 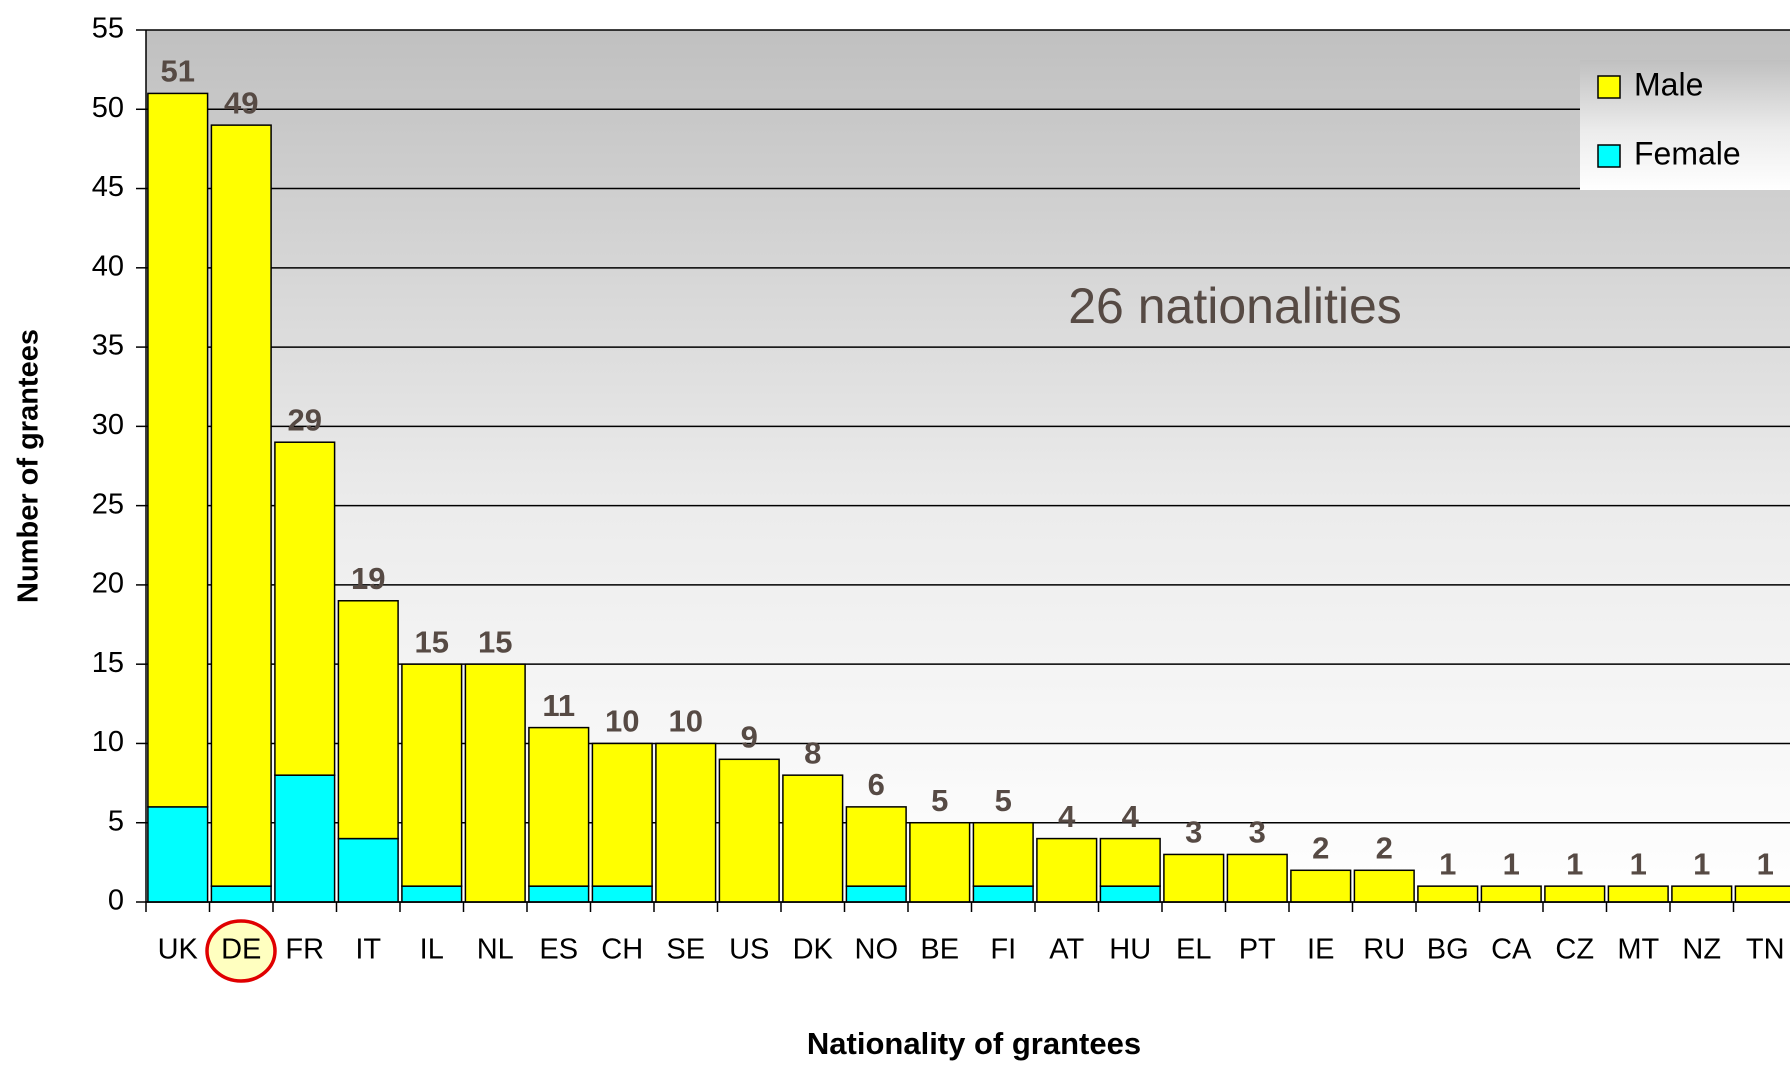 What do you see at coordinates (1193, 950) in the screenshot?
I see `x-tick-label: EL` at bounding box center [1193, 950].